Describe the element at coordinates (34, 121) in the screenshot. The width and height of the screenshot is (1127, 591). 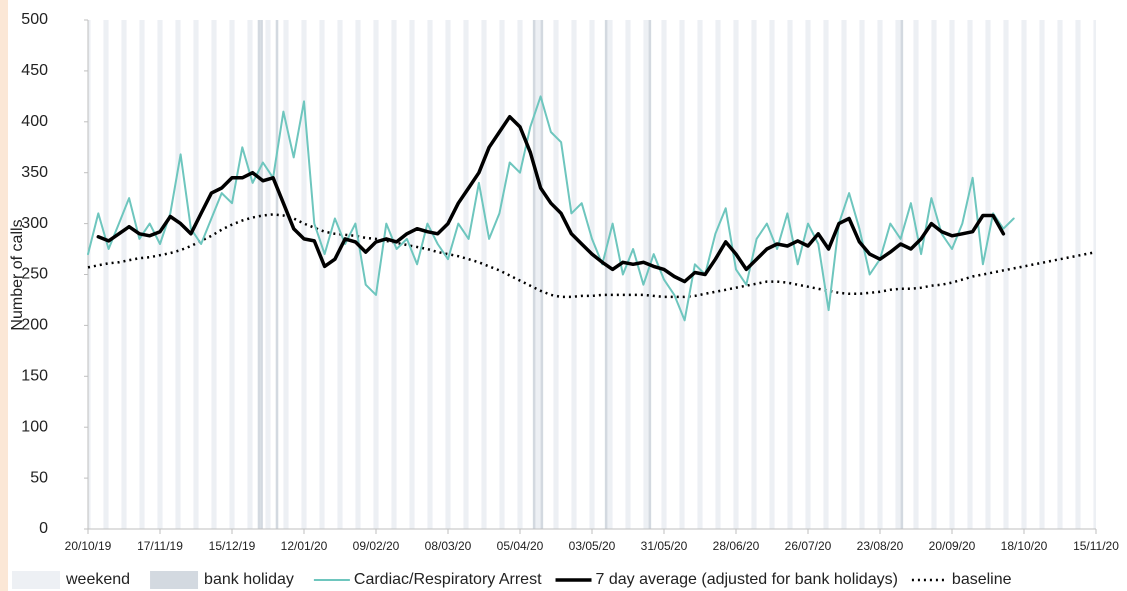
I see `y-tick-label: 400` at that location.